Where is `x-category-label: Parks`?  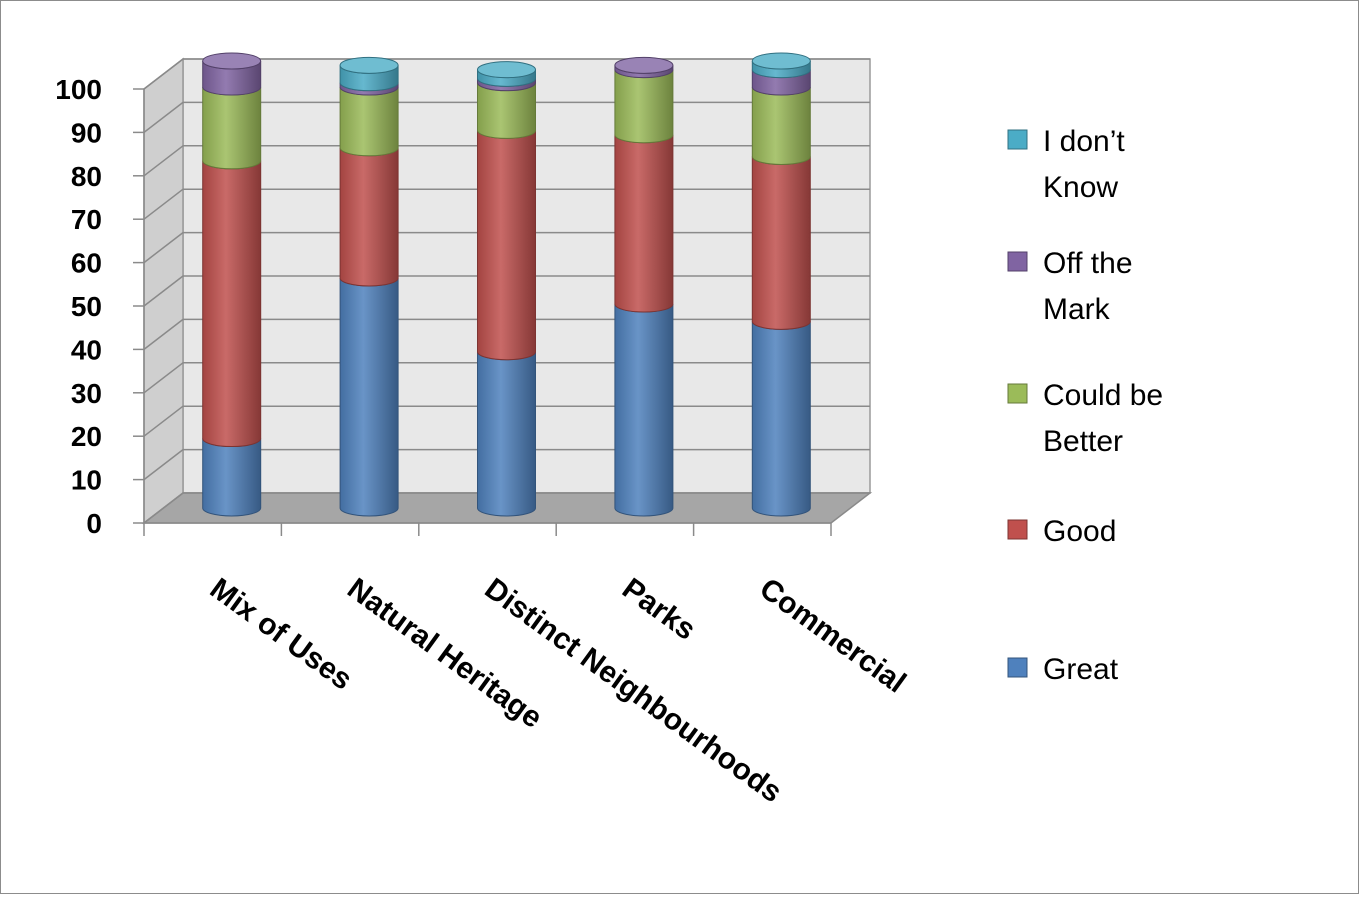 x-category-label: Parks is located at coordinates (659, 609).